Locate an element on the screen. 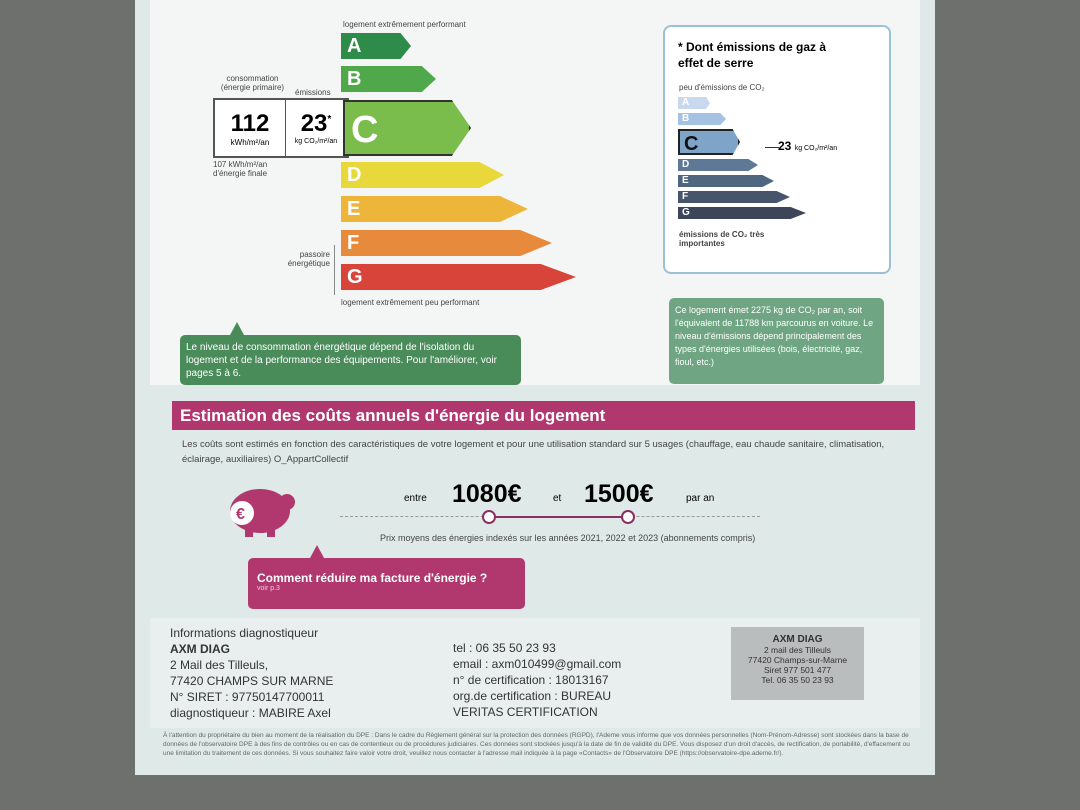 This screenshot has height=810, width=1080. consumption-value: 112 is located at coordinates (250, 123).